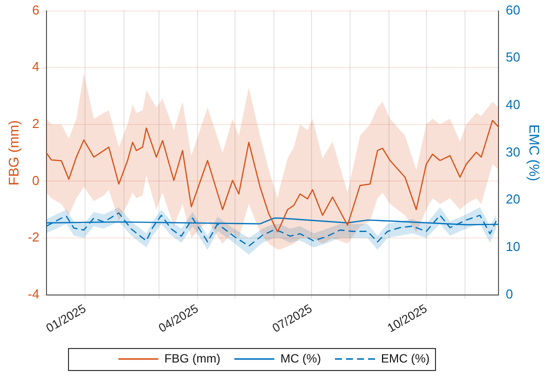 The width and height of the screenshot is (550, 381). I want to click on line-series, so click(271, 229).